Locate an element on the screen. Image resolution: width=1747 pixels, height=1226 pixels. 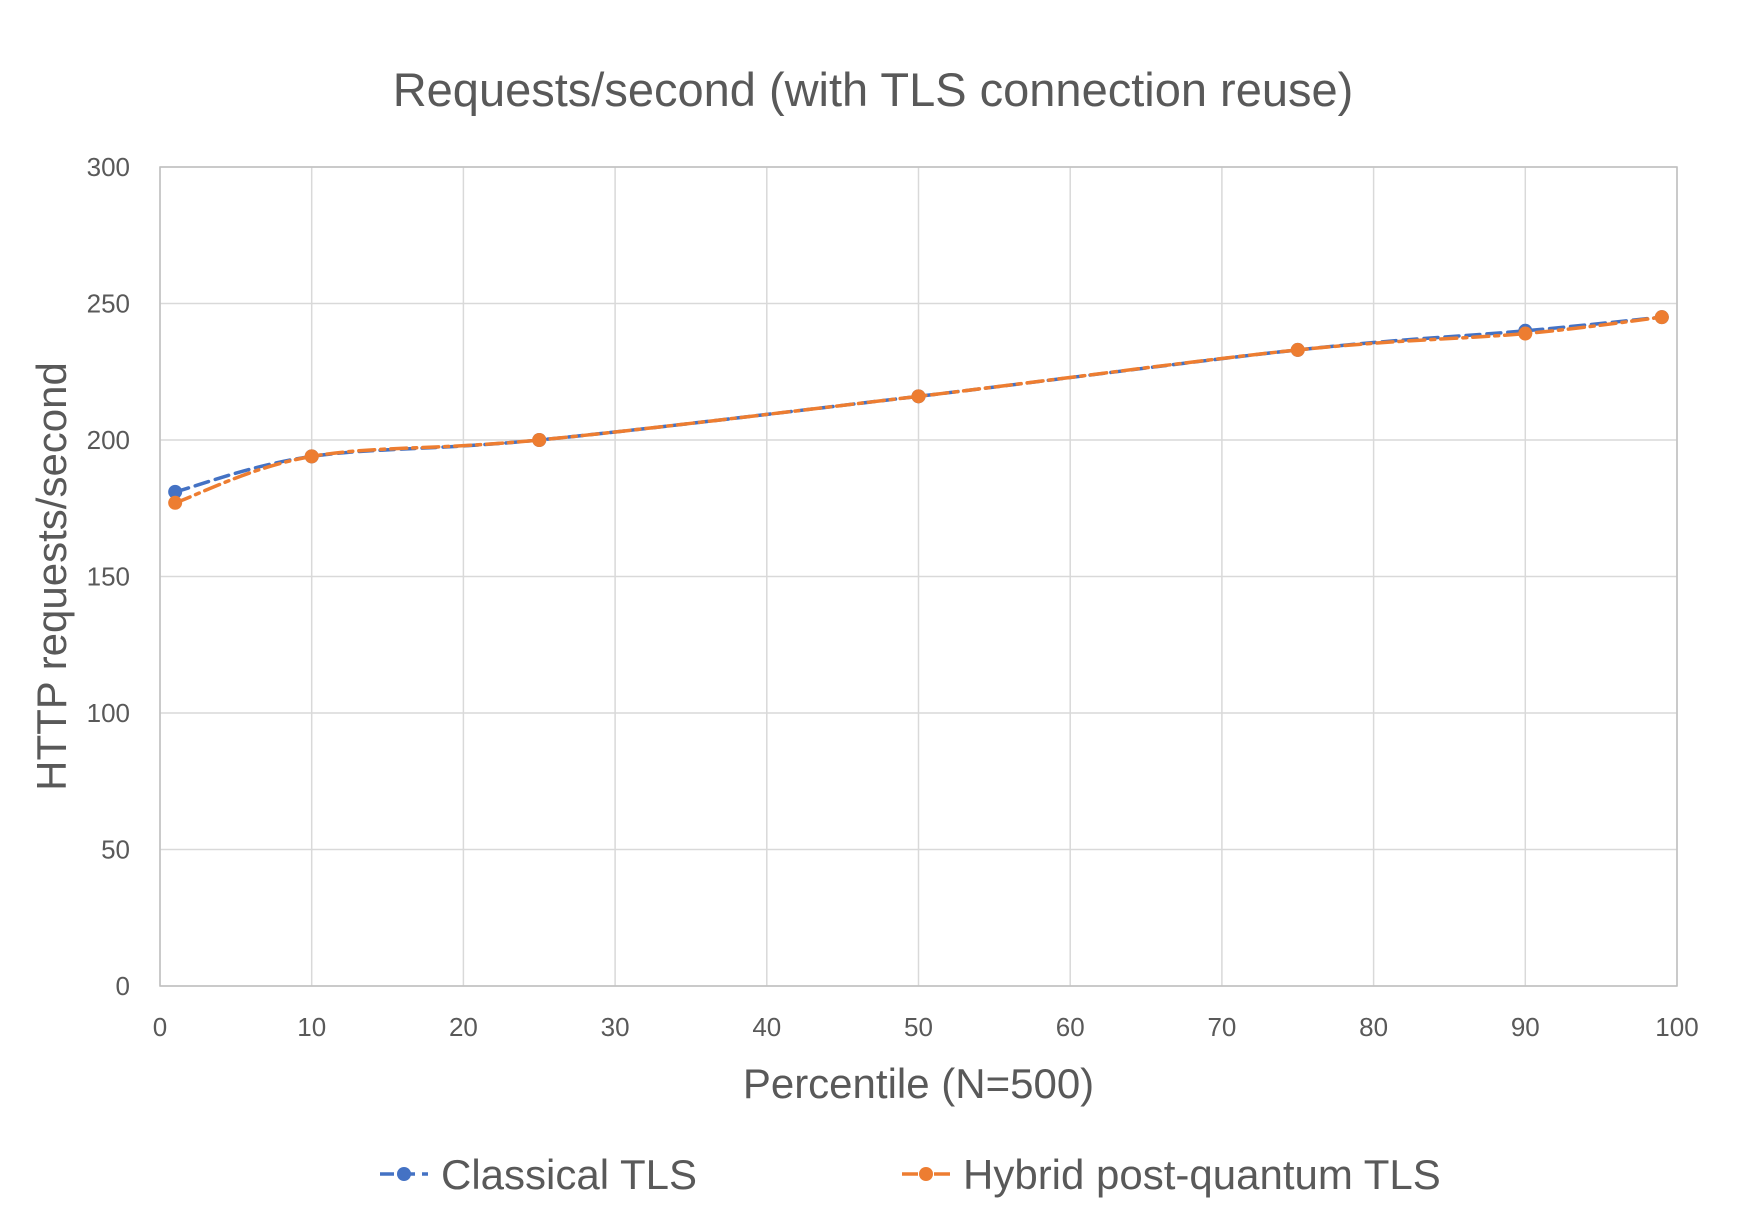
legend: Classical TLS Hybrid post-quantum TLS is located at coordinates (910, 1174).